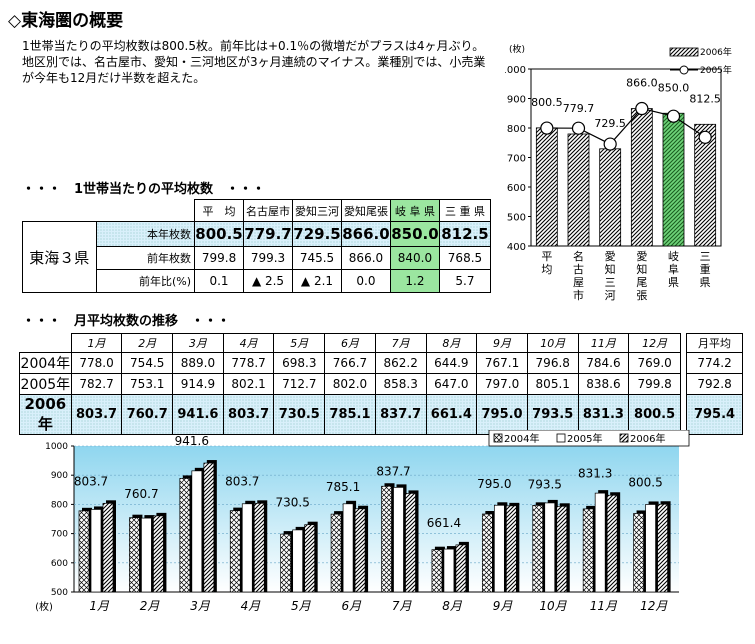 The height and width of the screenshot is (644, 755). What do you see at coordinates (126, 321) in the screenshot?
I see `section2-title: ・・・ 月平均枚数の推移 ・・・` at bounding box center [126, 321].